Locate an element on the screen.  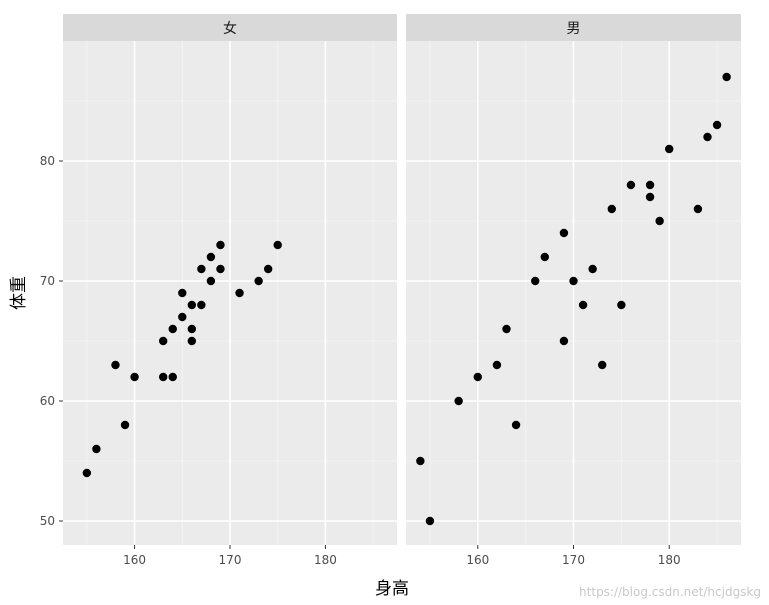
facet-strip-label: 女 is located at coordinates (230, 28).